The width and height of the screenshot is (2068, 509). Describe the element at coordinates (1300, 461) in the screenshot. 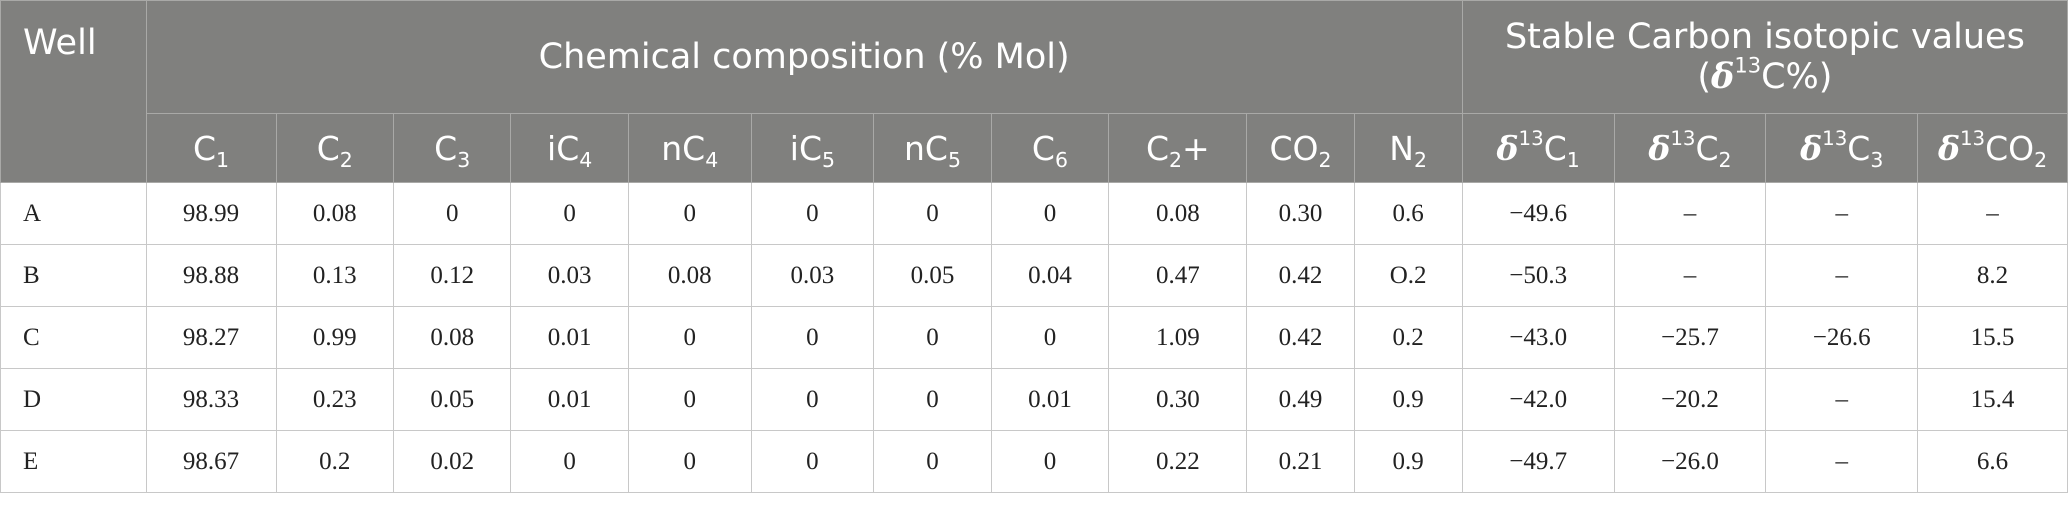

I see `table-cell: 0.21` at that location.